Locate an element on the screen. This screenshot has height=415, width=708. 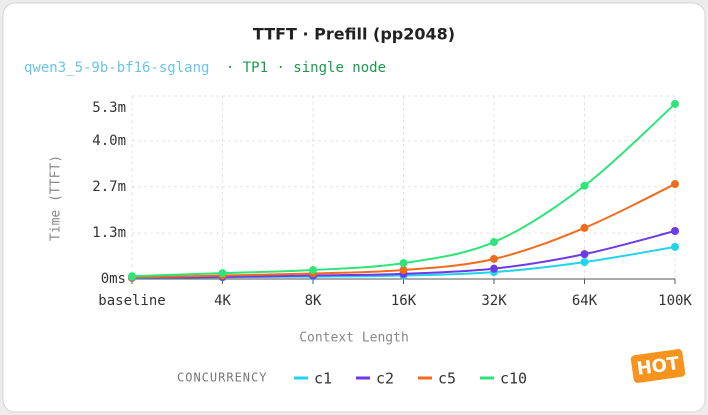
x-tick-label: 100K is located at coordinates (675, 301).